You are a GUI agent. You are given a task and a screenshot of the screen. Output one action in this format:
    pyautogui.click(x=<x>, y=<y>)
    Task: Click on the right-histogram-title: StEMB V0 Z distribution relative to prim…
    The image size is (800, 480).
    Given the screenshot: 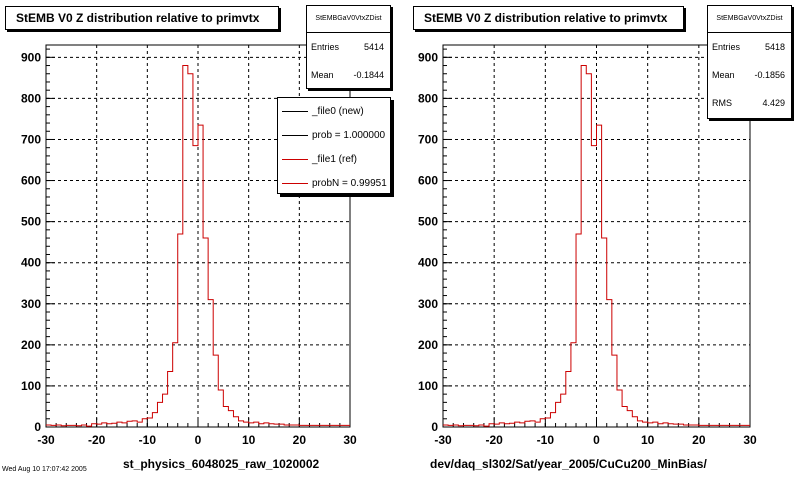 What is the action you would take?
    pyautogui.click(x=548, y=18)
    